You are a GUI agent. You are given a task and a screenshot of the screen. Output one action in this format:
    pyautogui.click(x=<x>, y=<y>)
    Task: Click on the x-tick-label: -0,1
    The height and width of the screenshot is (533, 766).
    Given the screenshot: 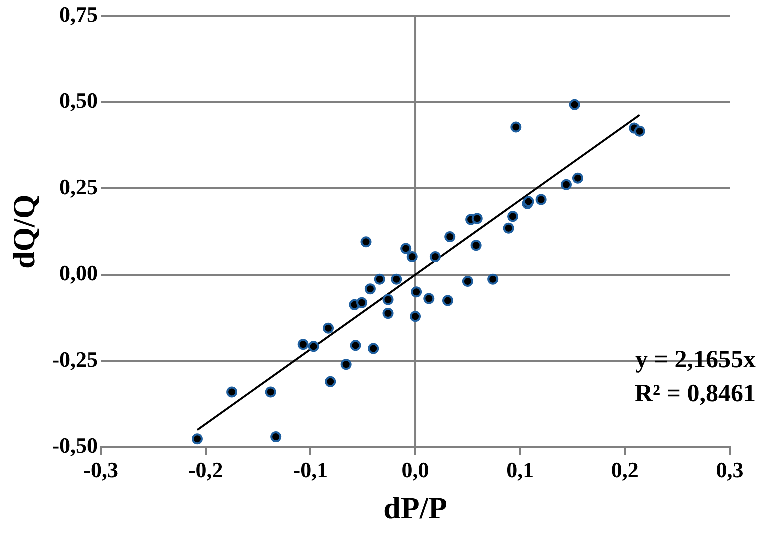 What is the action you would take?
    pyautogui.click(x=310, y=469)
    